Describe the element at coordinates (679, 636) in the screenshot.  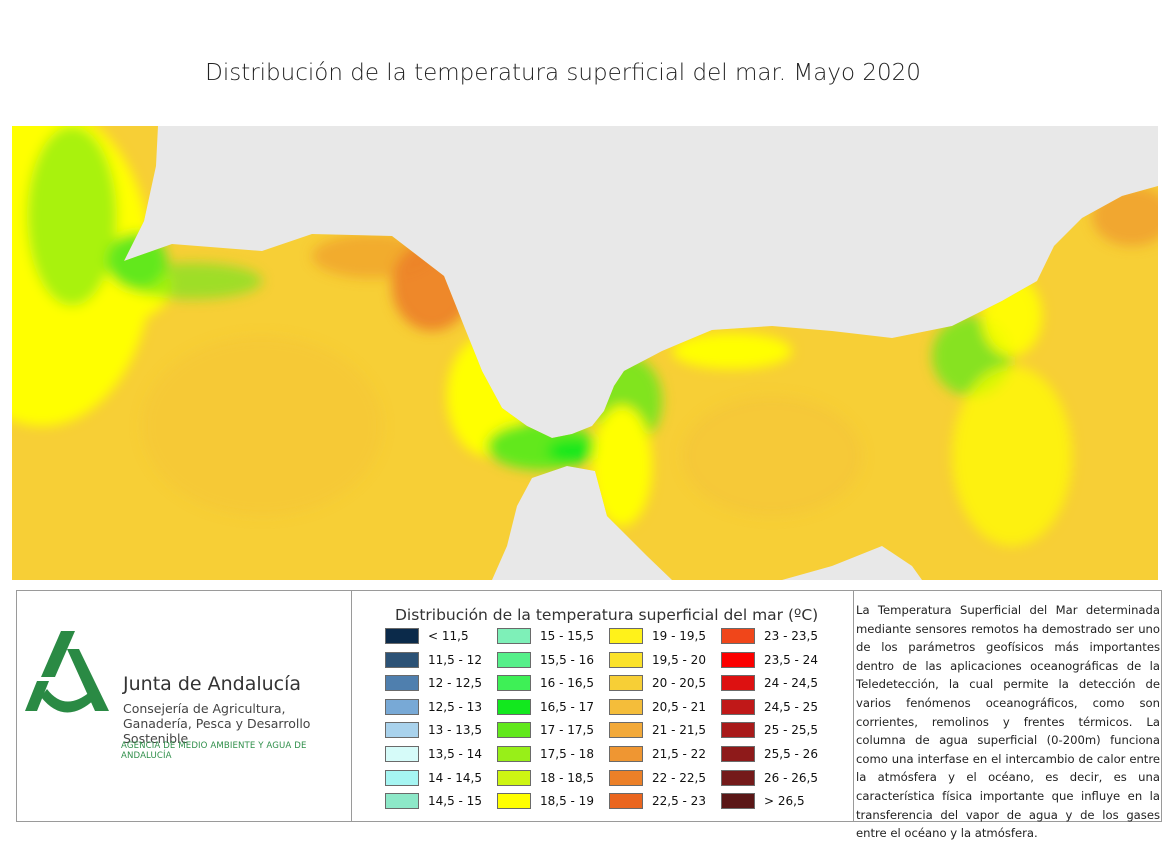
I see `legend-label: 19 - 19,5` at that location.